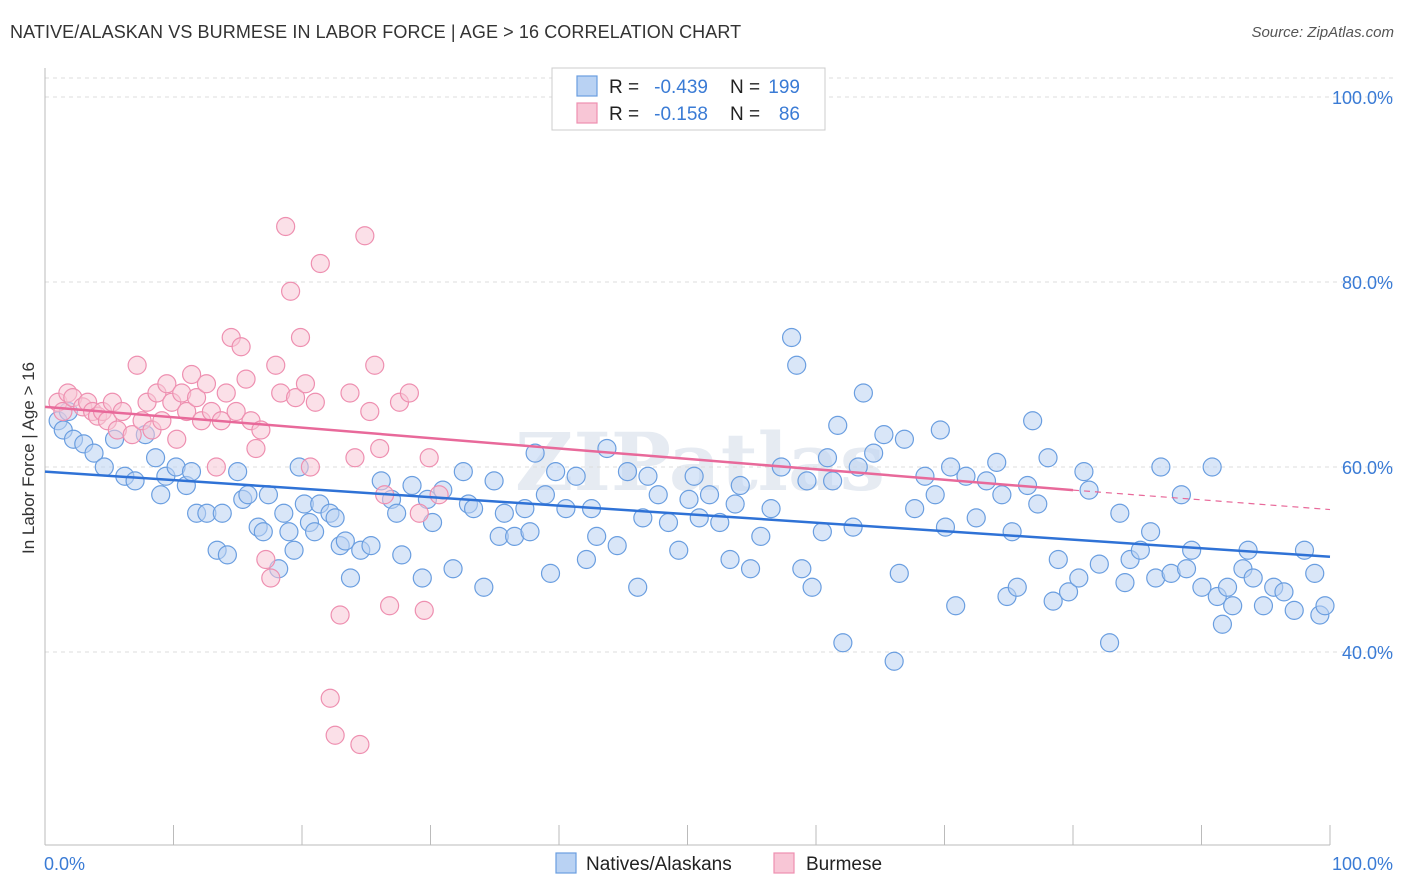 Image resolution: width=1406 pixels, height=892 pixels. Describe the element at coordinates (681, 87) in the screenshot. I see `legend-r-value: -0.439` at that location.